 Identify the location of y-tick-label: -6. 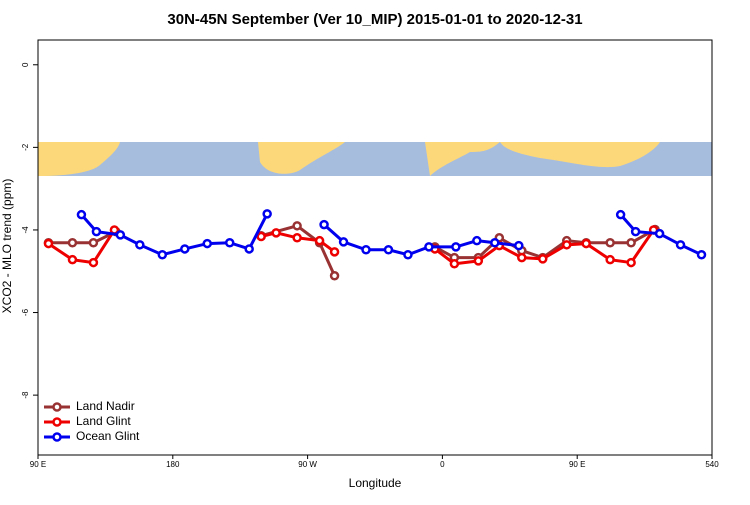
(25, 312).